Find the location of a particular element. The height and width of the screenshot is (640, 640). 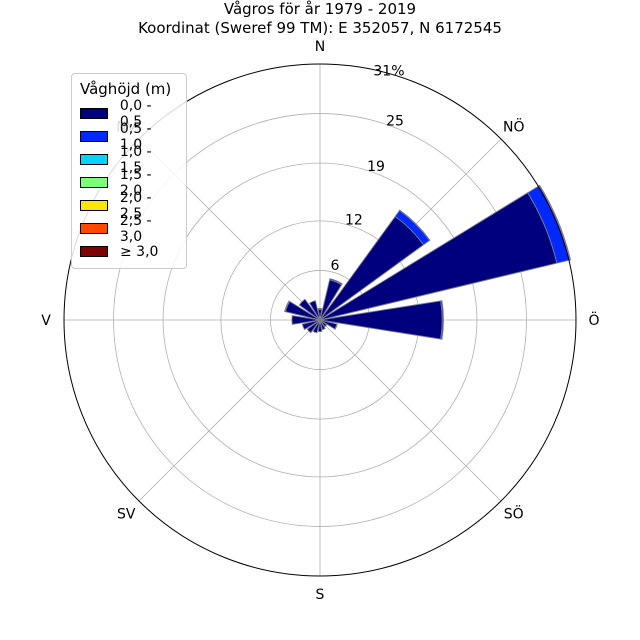

legend-title: Våghöjd (m) is located at coordinates (126, 89).